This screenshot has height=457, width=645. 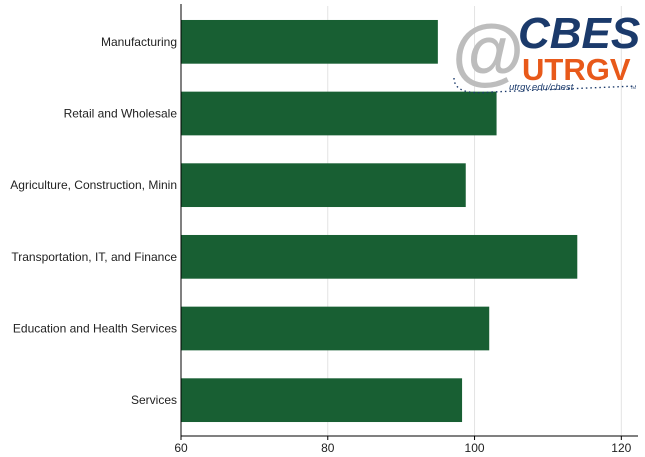 What do you see at coordinates (154, 400) in the screenshot?
I see `category-label: Services` at bounding box center [154, 400].